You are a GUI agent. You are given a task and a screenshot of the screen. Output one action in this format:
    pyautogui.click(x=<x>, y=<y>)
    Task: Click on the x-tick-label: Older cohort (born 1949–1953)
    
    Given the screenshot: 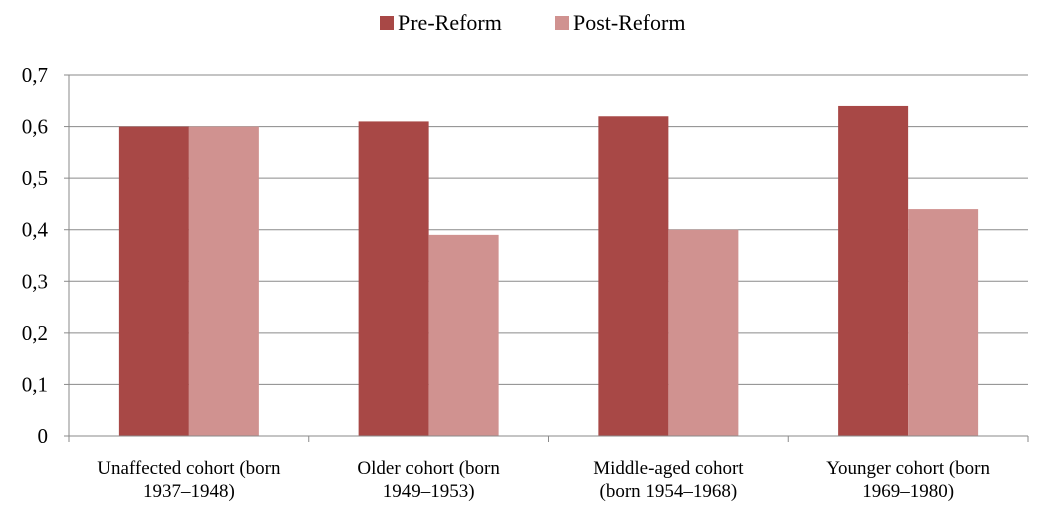 What is the action you would take?
    pyautogui.click(x=428, y=480)
    